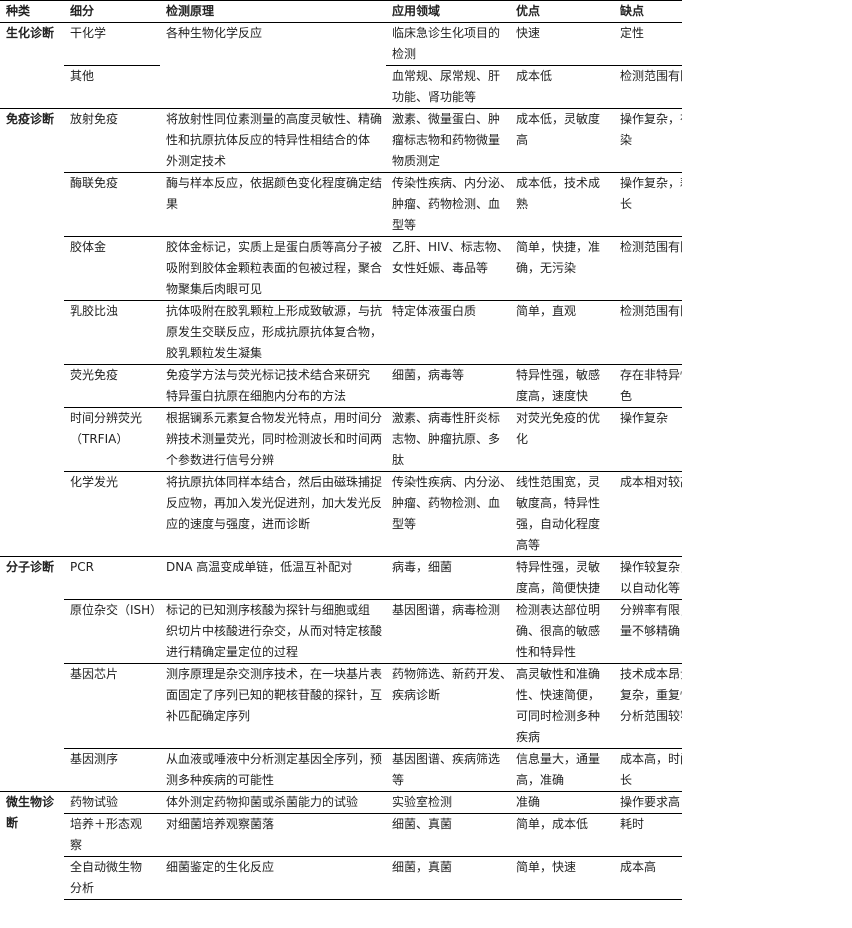  Describe the element at coordinates (32, 11) in the screenshot. I see `header-category: 种类` at that location.